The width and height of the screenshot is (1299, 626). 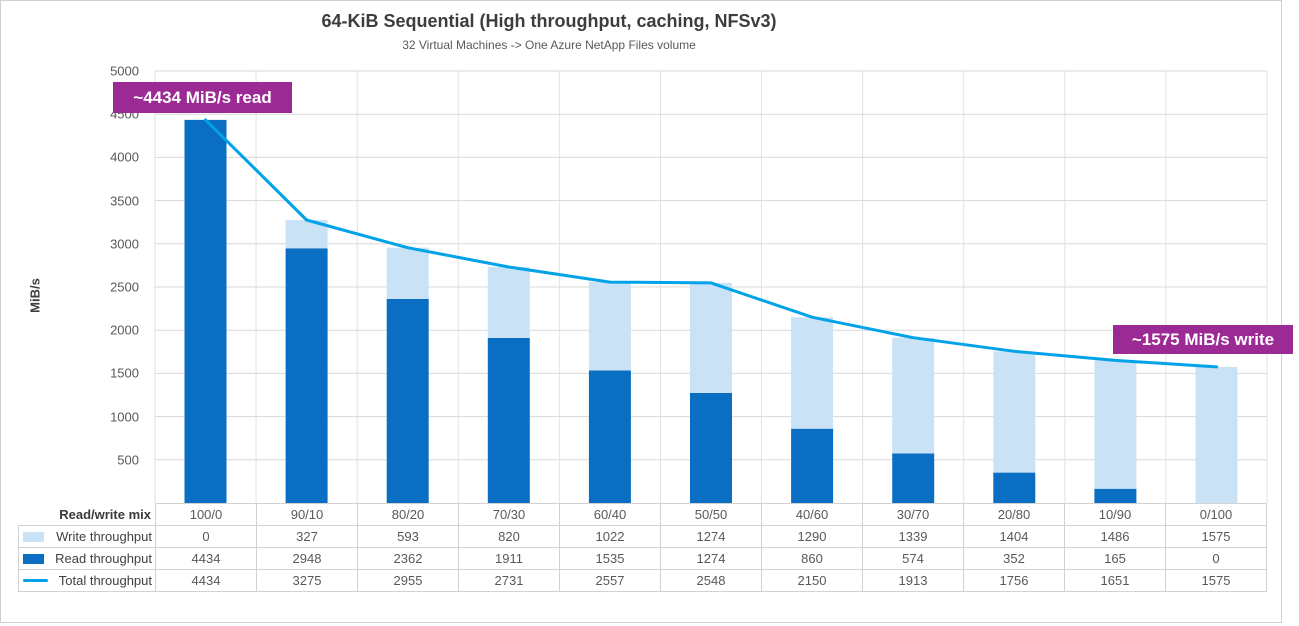 What do you see at coordinates (1203, 339) in the screenshot?
I see `annotation-write-throughput: ~1575 MiB/s write` at bounding box center [1203, 339].